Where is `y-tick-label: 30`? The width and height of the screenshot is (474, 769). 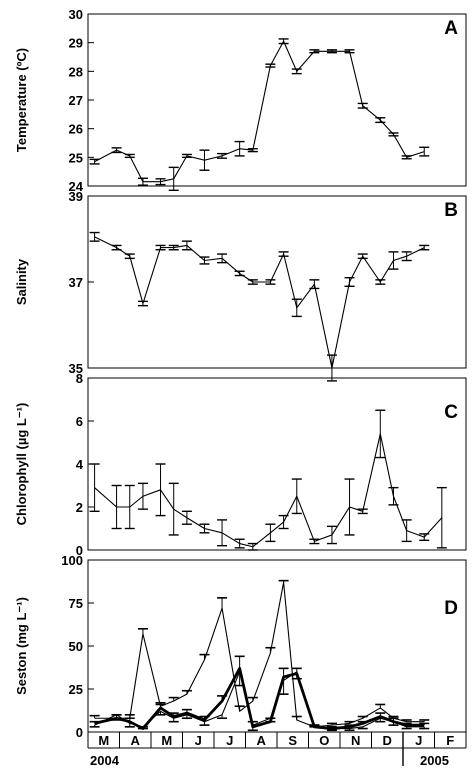 y-tick-label: 30 is located at coordinates (76, 14).